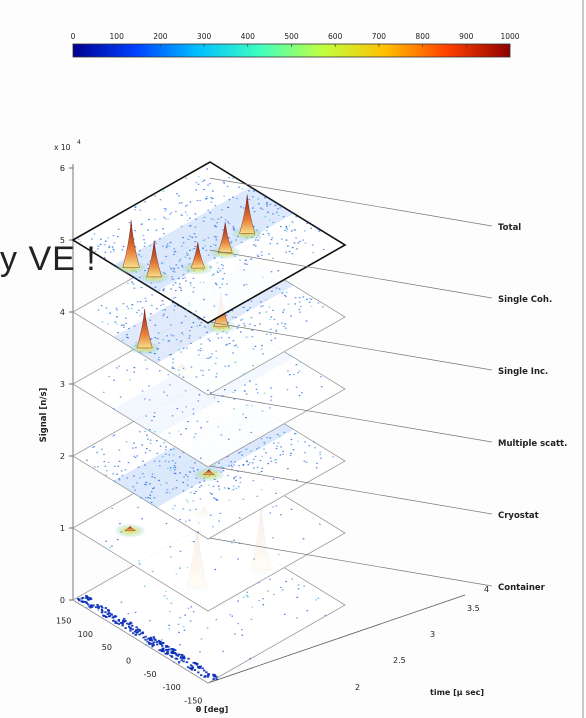 The width and height of the screenshot is (586, 718). What do you see at coordinates (291, 36) in the screenshot?
I see `colorbar-tick-label: 500` at bounding box center [291, 36].